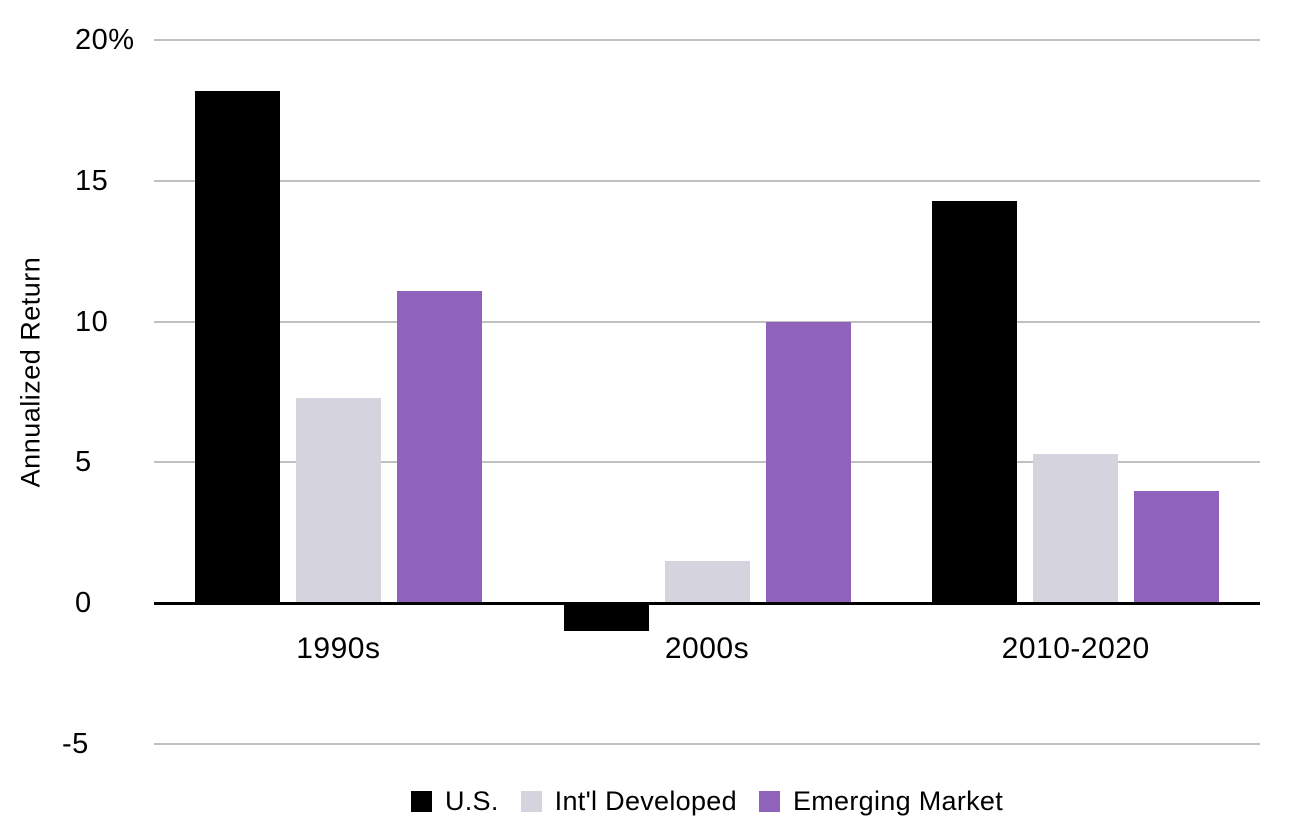 Image resolution: width=1292 pixels, height=834 pixels. I want to click on legend-label: Emerging Market, so click(898, 800).